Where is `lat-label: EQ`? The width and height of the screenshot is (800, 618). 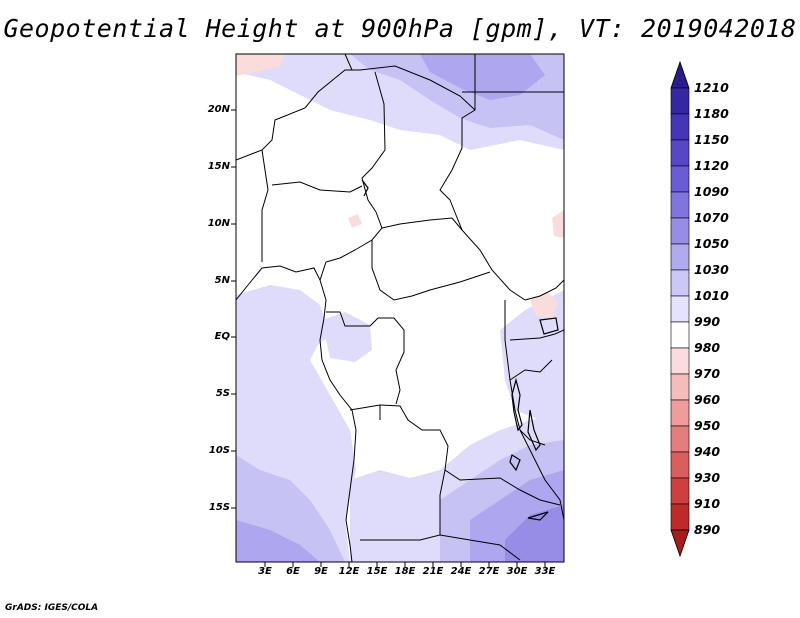 lat-label: EQ is located at coordinates (222, 336).